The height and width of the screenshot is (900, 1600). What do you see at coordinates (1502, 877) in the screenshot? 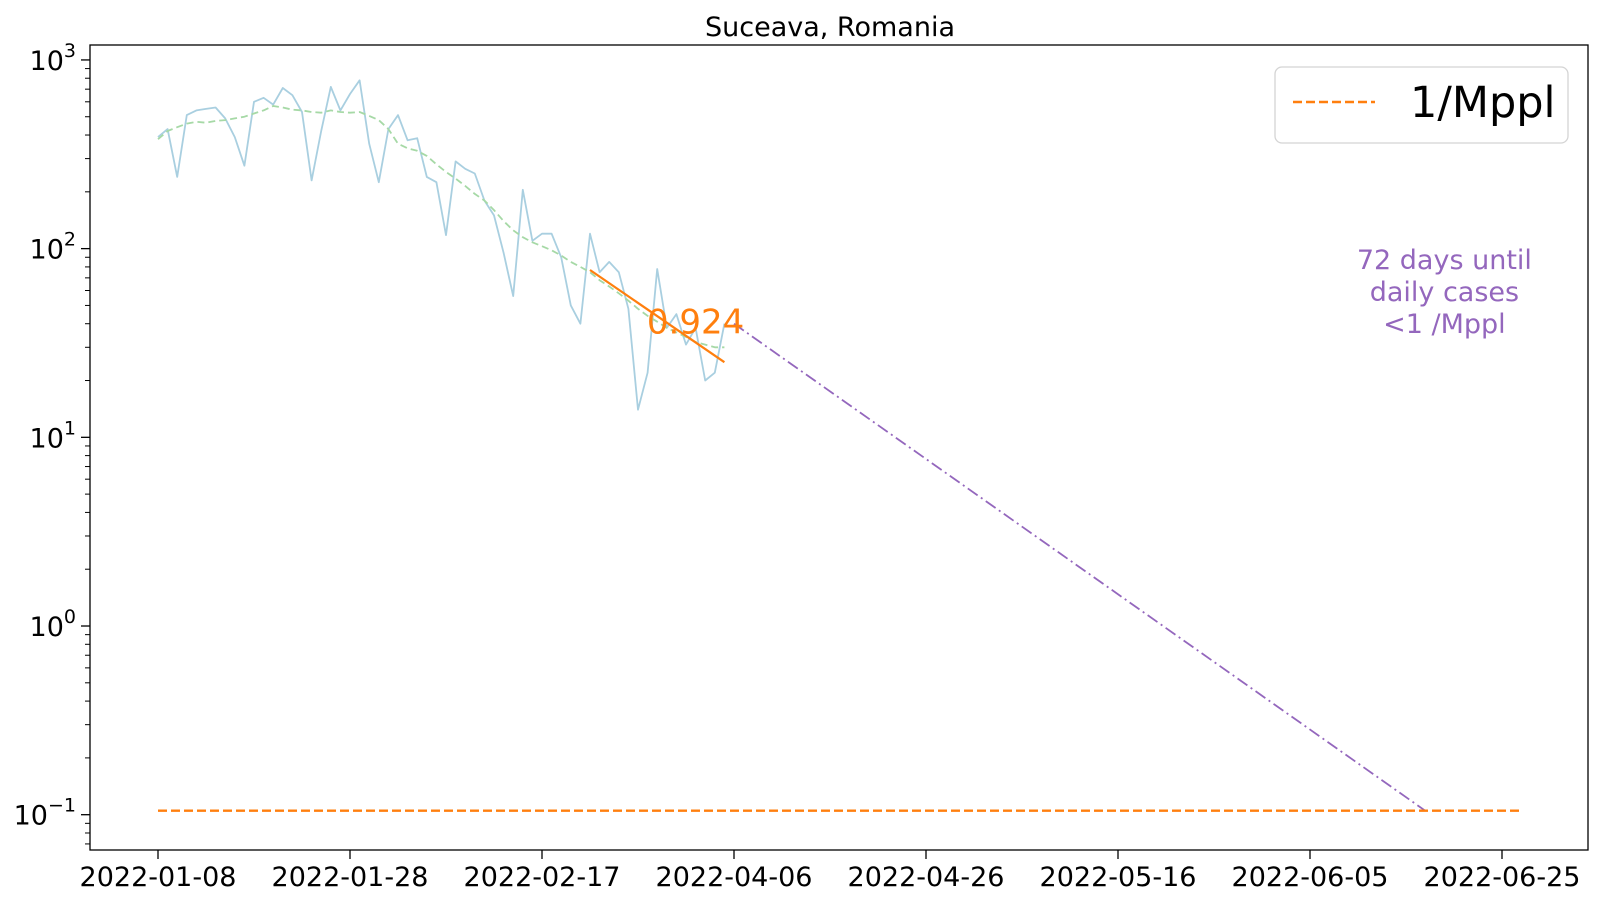
I see `x-tick-label: 2022-06-25` at bounding box center [1502, 877].